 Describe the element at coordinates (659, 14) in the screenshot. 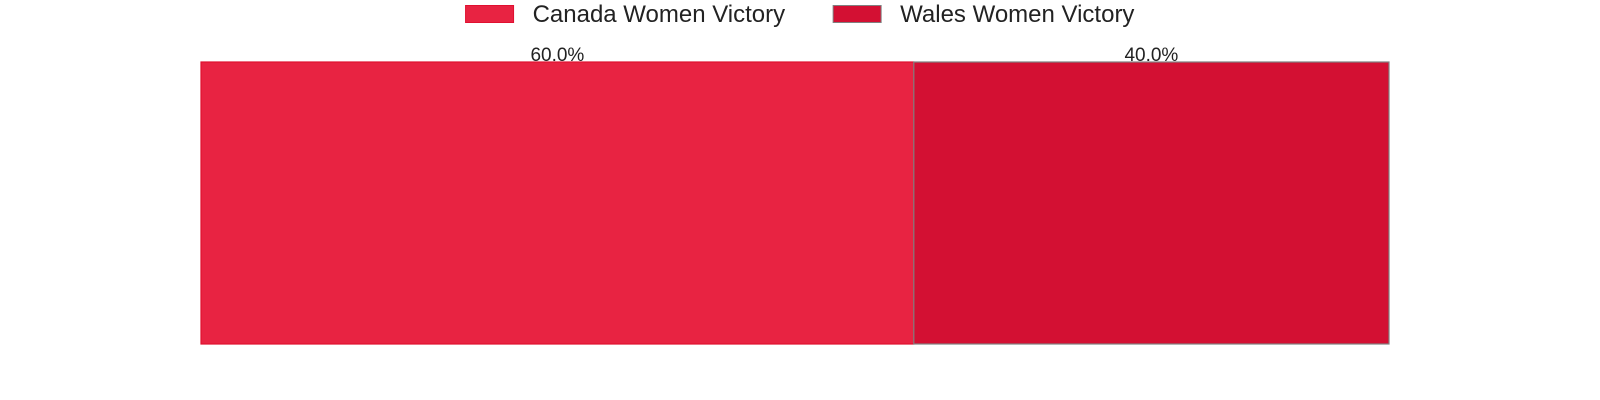

I see `legend-label-canada-women-victory: Canada Women Victory` at that location.